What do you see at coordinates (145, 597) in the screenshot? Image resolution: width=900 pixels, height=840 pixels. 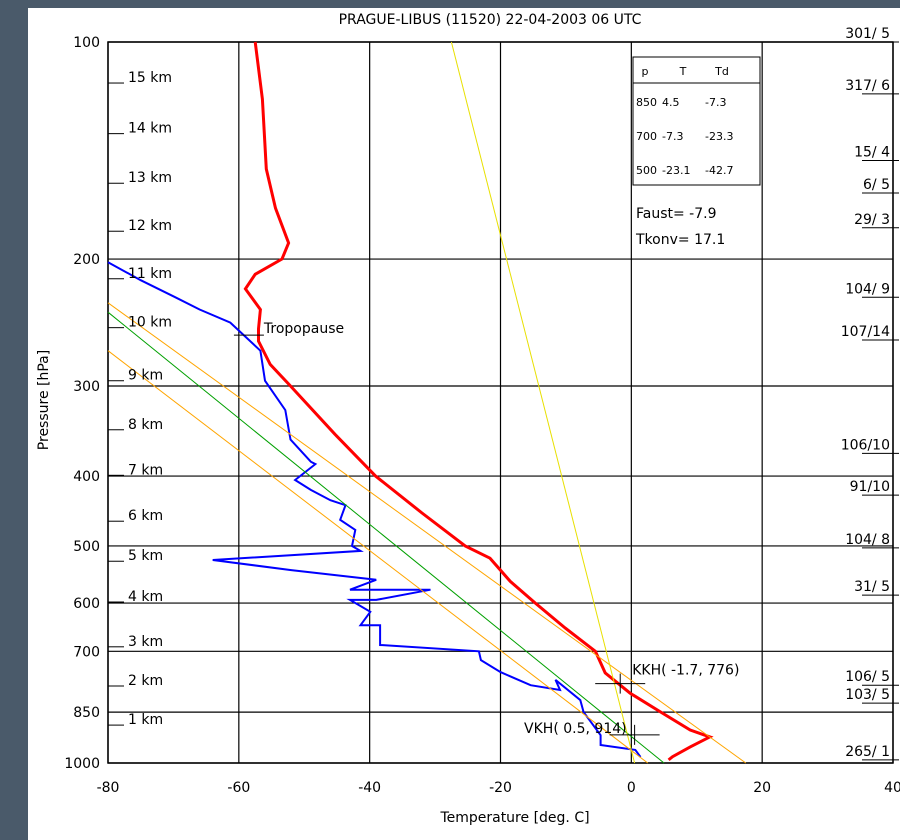 I see `height-label: 4 km` at bounding box center [145, 597].